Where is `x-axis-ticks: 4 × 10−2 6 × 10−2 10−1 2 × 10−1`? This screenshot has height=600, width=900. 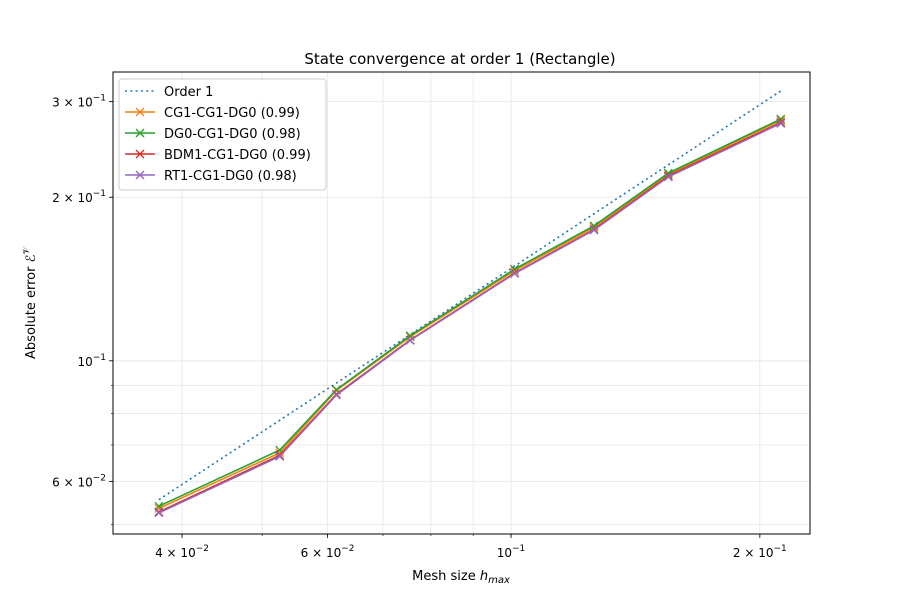 x-axis-ticks: 4 × 10−2 6 × 10−2 10−1 2 × 10−1 is located at coordinates (471, 547).